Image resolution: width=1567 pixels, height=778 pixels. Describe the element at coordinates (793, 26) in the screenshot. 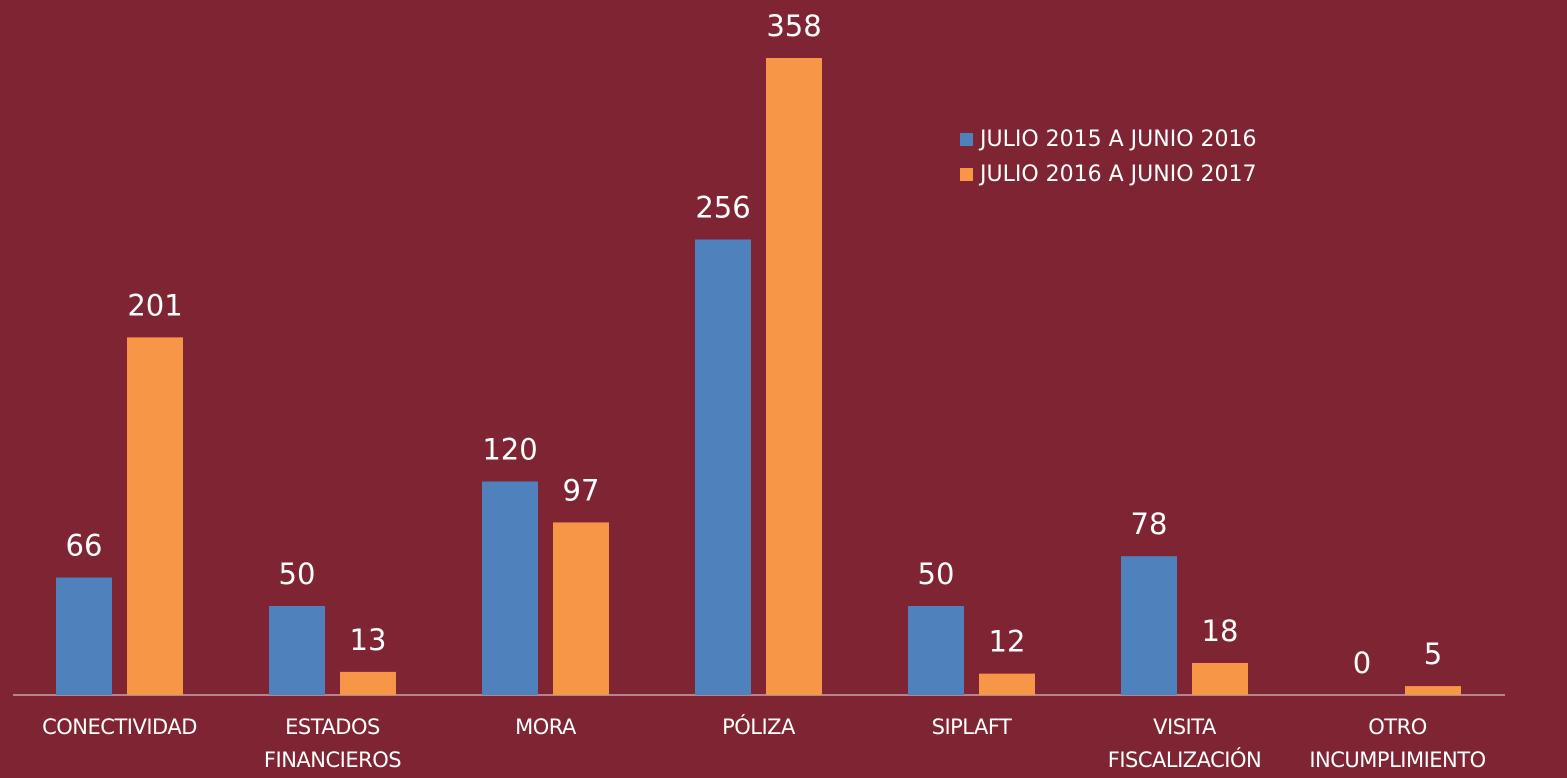

I see `value-label: 358` at that location.